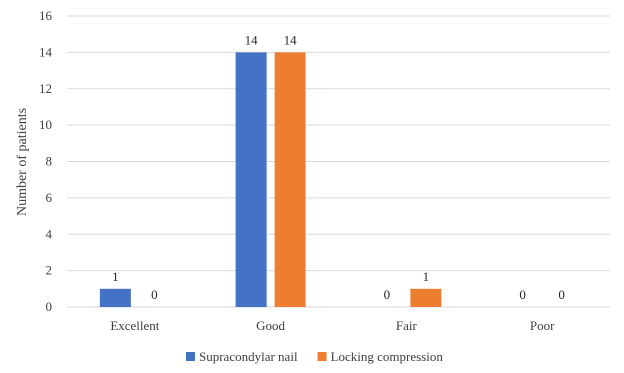  What do you see at coordinates (46, 51) in the screenshot?
I see `y-tick-label: 14` at bounding box center [46, 51].